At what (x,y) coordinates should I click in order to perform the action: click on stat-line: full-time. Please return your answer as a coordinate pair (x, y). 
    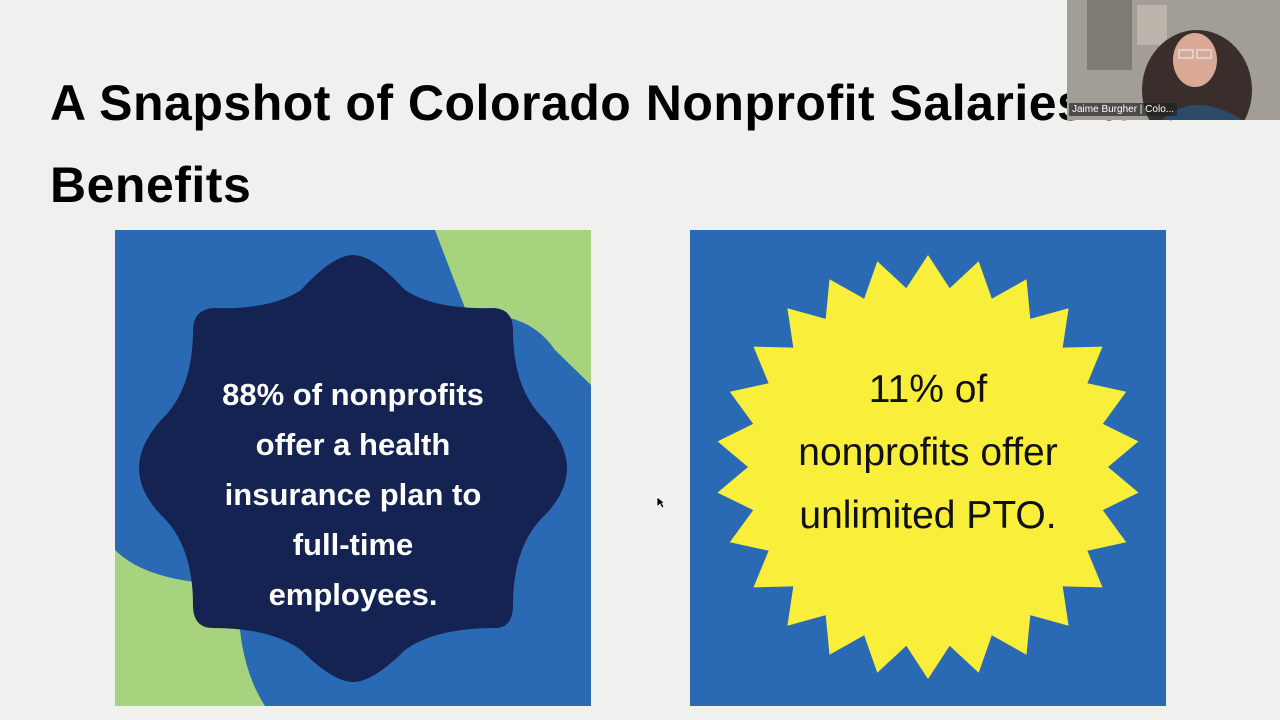
    Looking at the image, I should click on (353, 544).